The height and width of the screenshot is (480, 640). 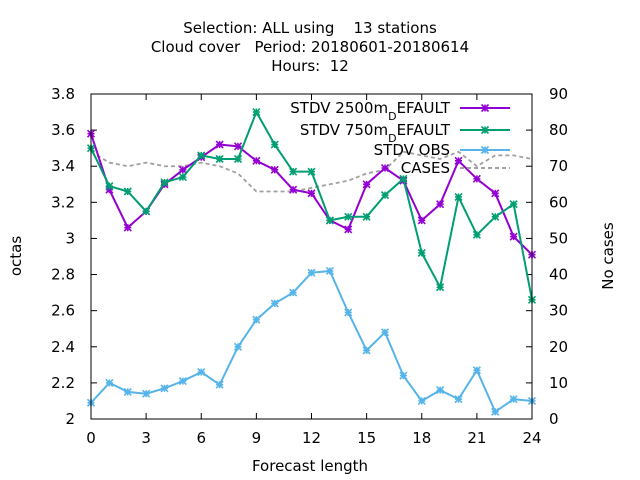 What do you see at coordinates (311, 438) in the screenshot?
I see `x-tick-label: 12` at bounding box center [311, 438].